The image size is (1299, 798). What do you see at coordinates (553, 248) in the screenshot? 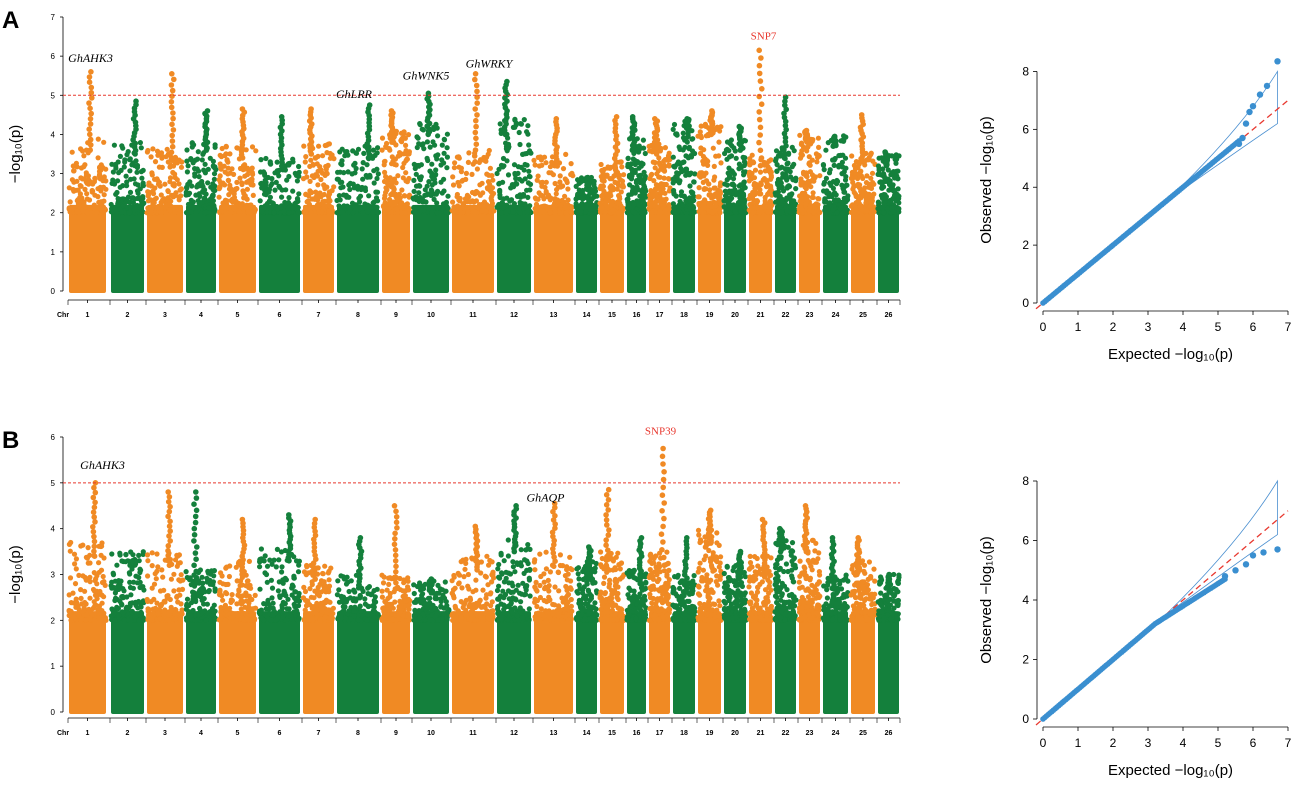
I see `chr-13-body` at bounding box center [553, 248].